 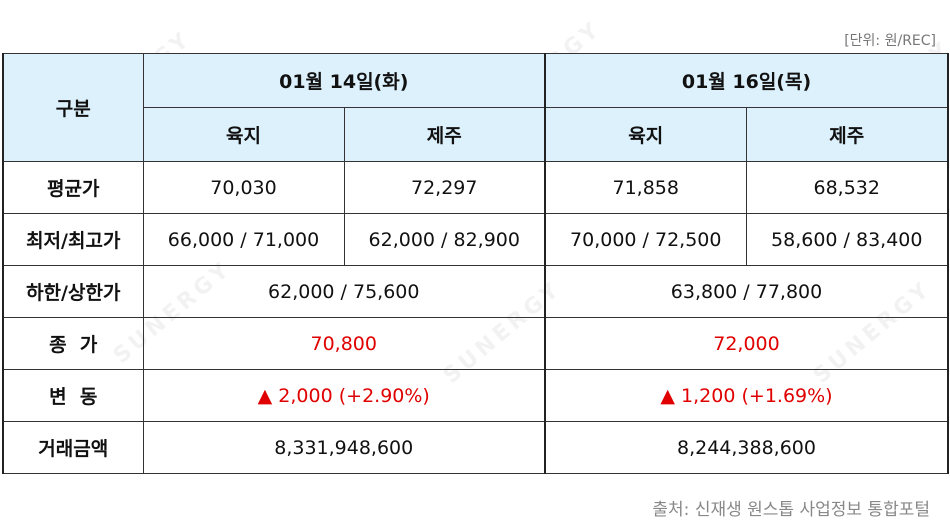 I want to click on row-label: 최저/최고가, so click(x=73, y=239).